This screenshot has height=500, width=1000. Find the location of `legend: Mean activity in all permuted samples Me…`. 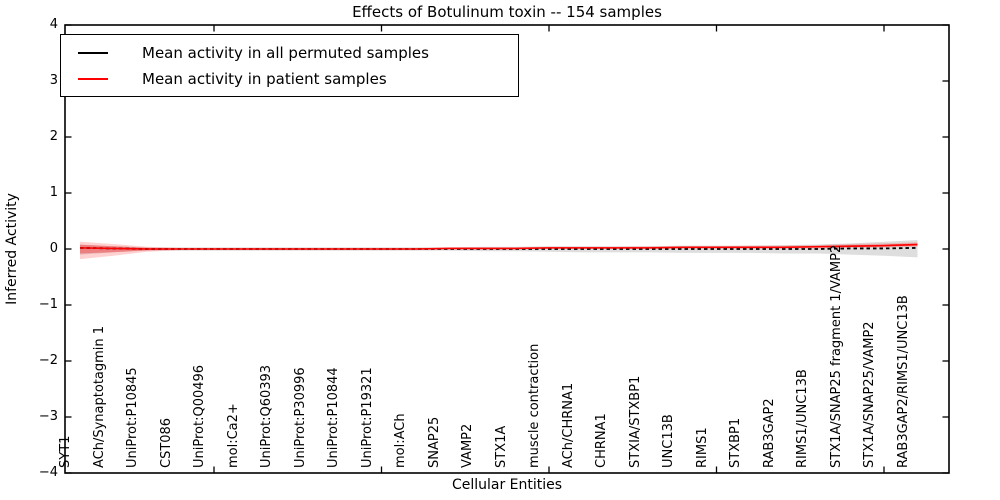

legend: Mean activity in all permuted samples Me… is located at coordinates (289, 65).